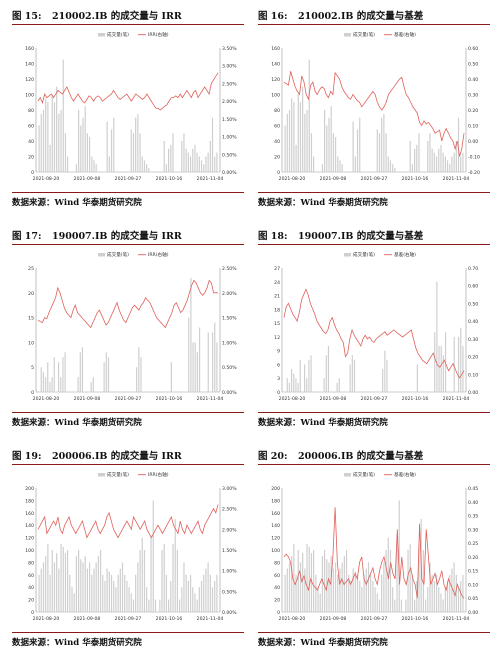 The image size is (500, 648). I want to click on right-tick-label: 0.00, so click(473, 393).